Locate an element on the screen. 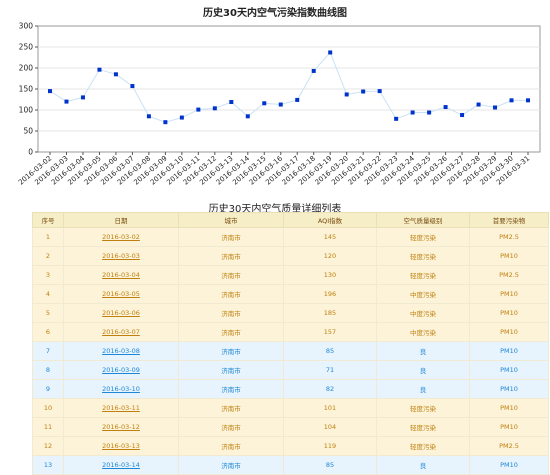  cell-date: 2016-03-11 is located at coordinates (121, 408).